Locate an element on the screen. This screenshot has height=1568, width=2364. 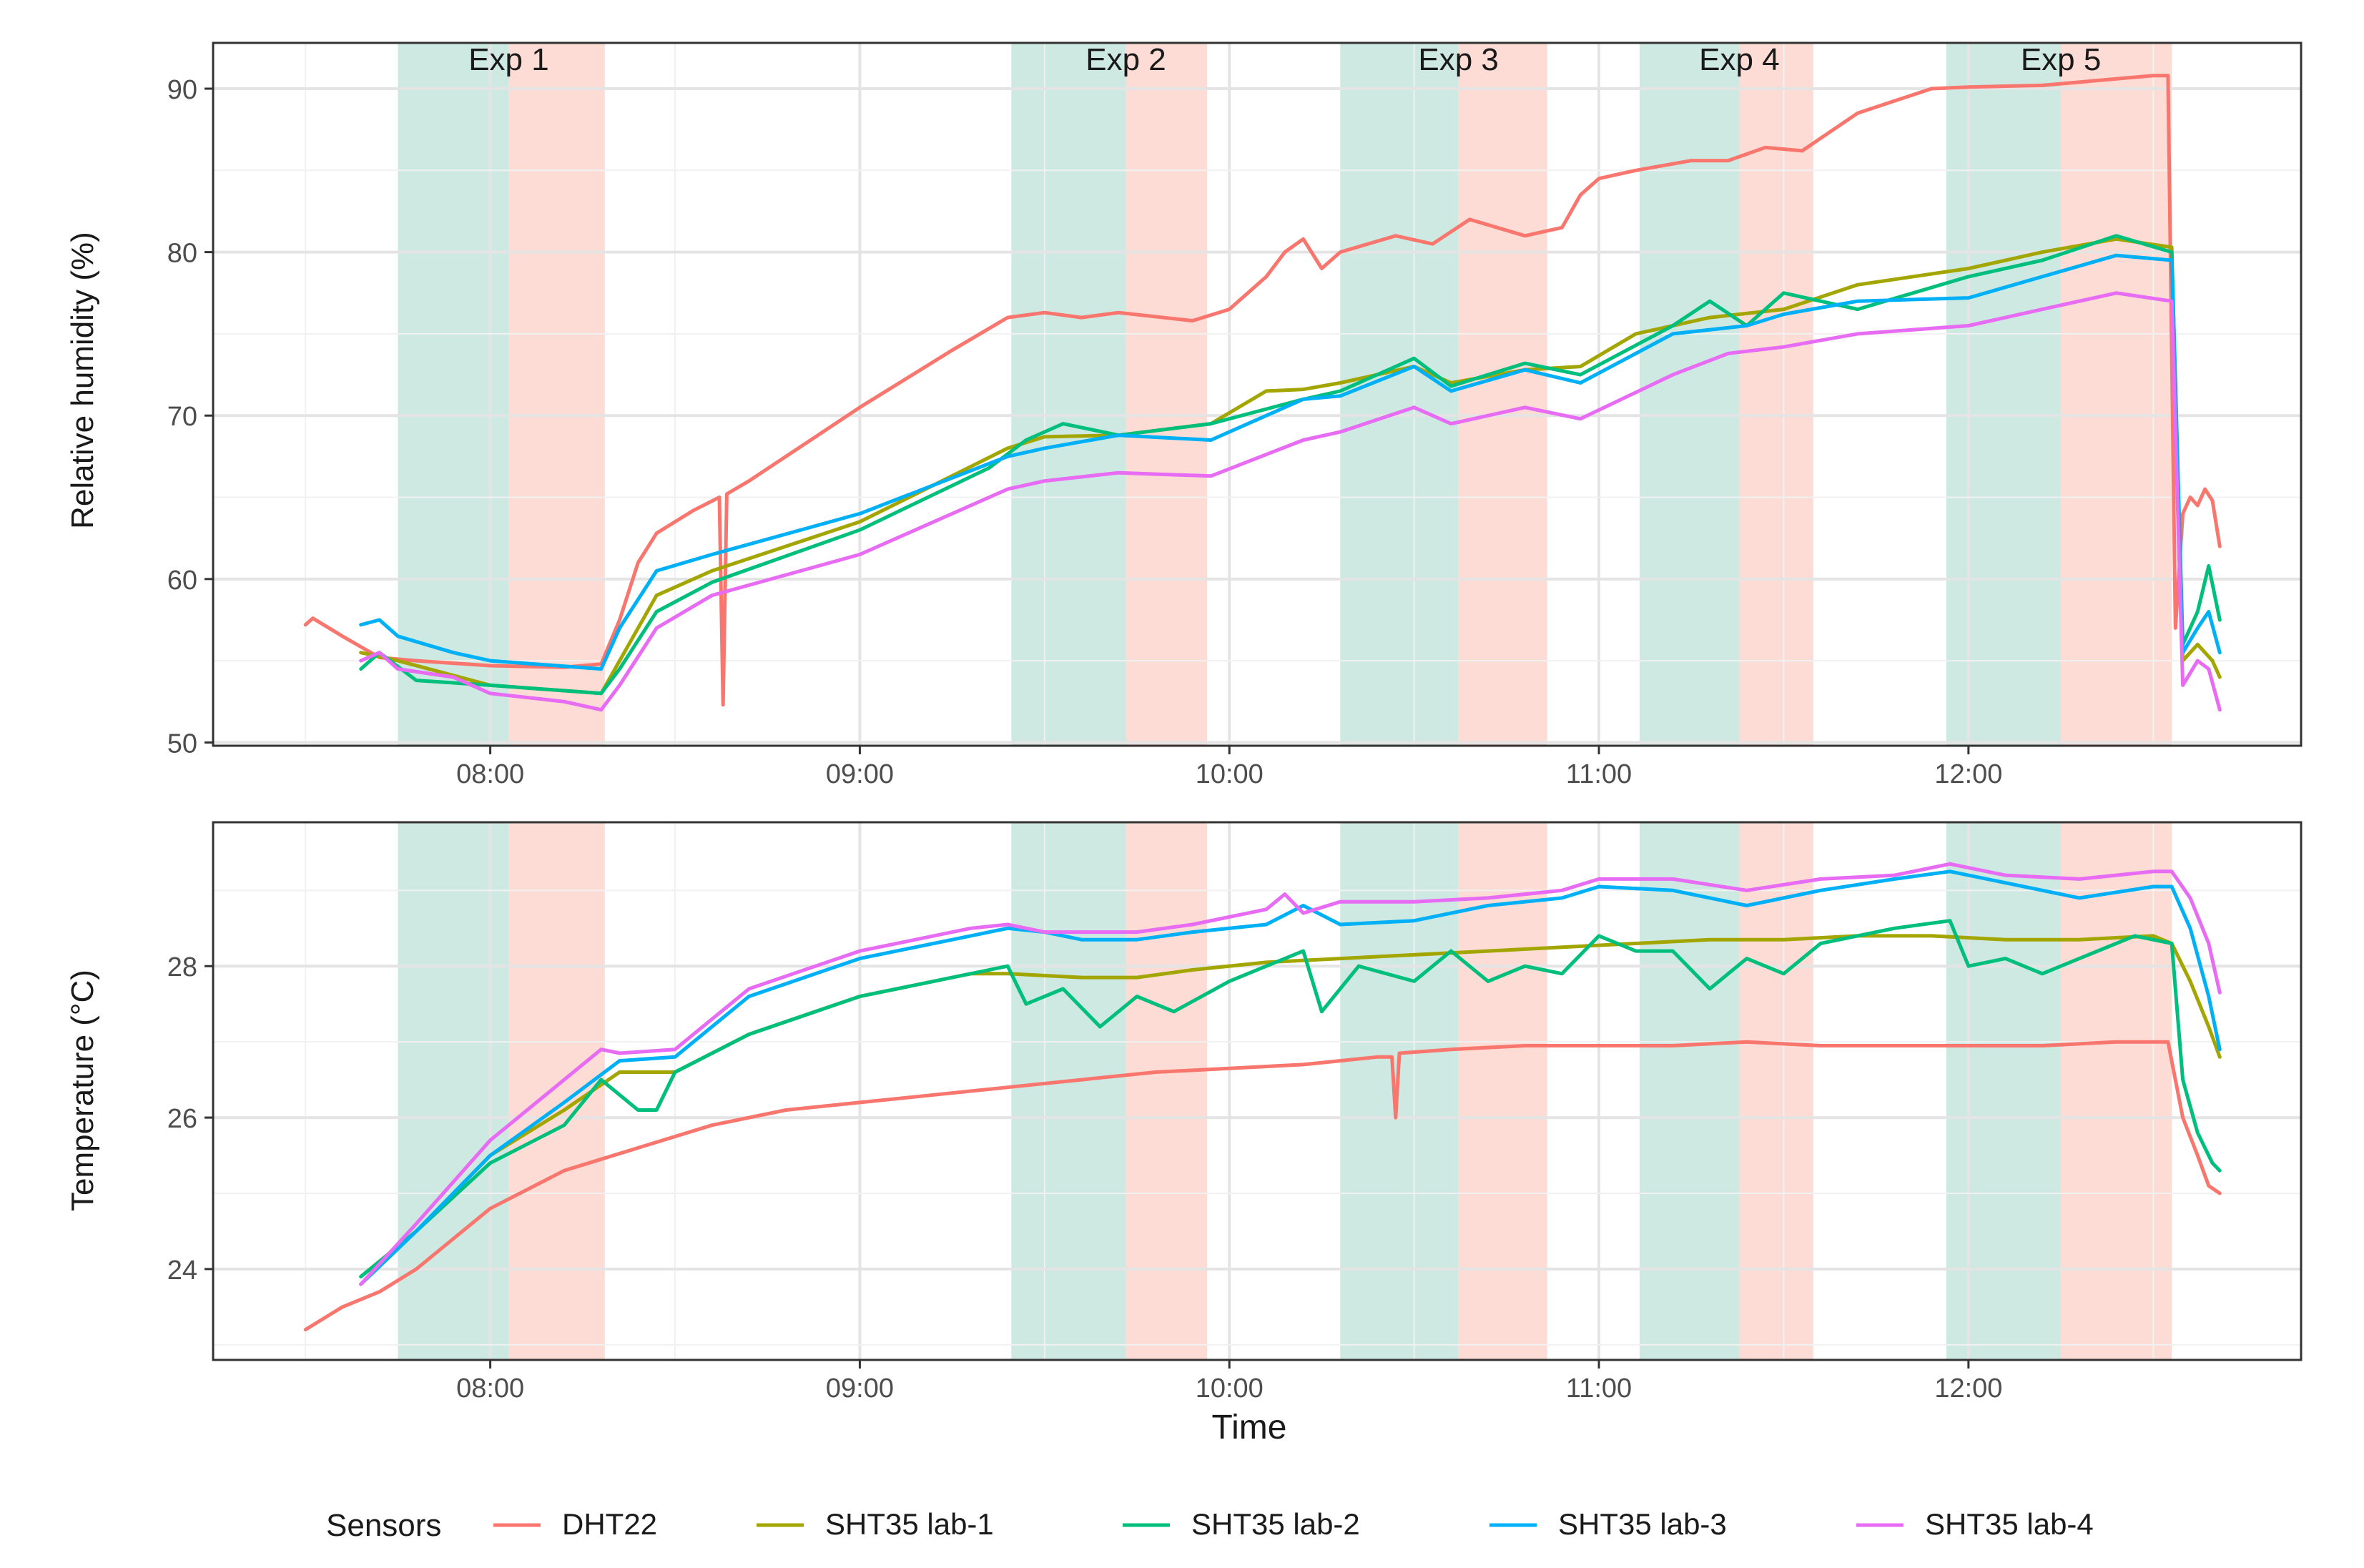
legend-label-dht22: DHT22 is located at coordinates (609, 1524).